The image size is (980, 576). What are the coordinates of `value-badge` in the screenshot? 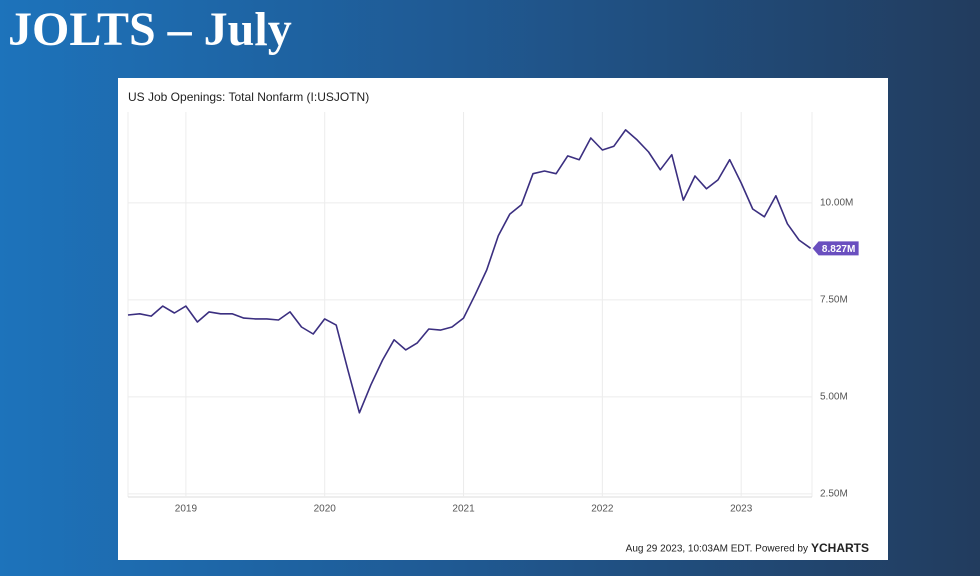 It's located at (835, 248).